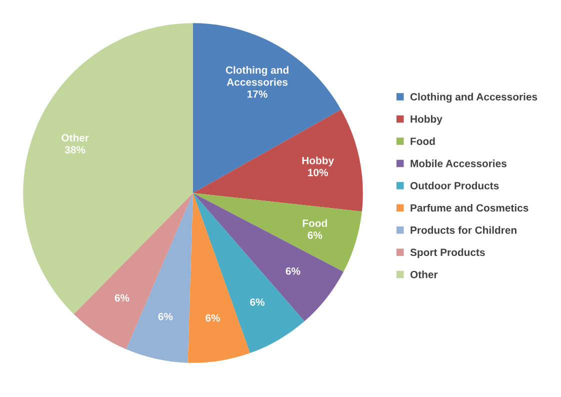 The image size is (561, 397). What do you see at coordinates (314, 229) in the screenshot?
I see `data-label: Food 6%` at bounding box center [314, 229].